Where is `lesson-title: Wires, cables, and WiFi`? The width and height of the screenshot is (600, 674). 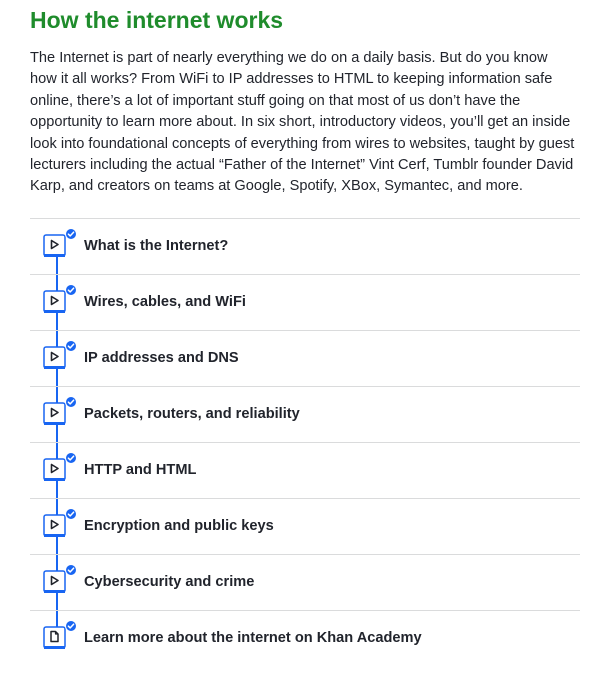
lesson-title: Wires, cables, and WiFi is located at coordinates (165, 302).